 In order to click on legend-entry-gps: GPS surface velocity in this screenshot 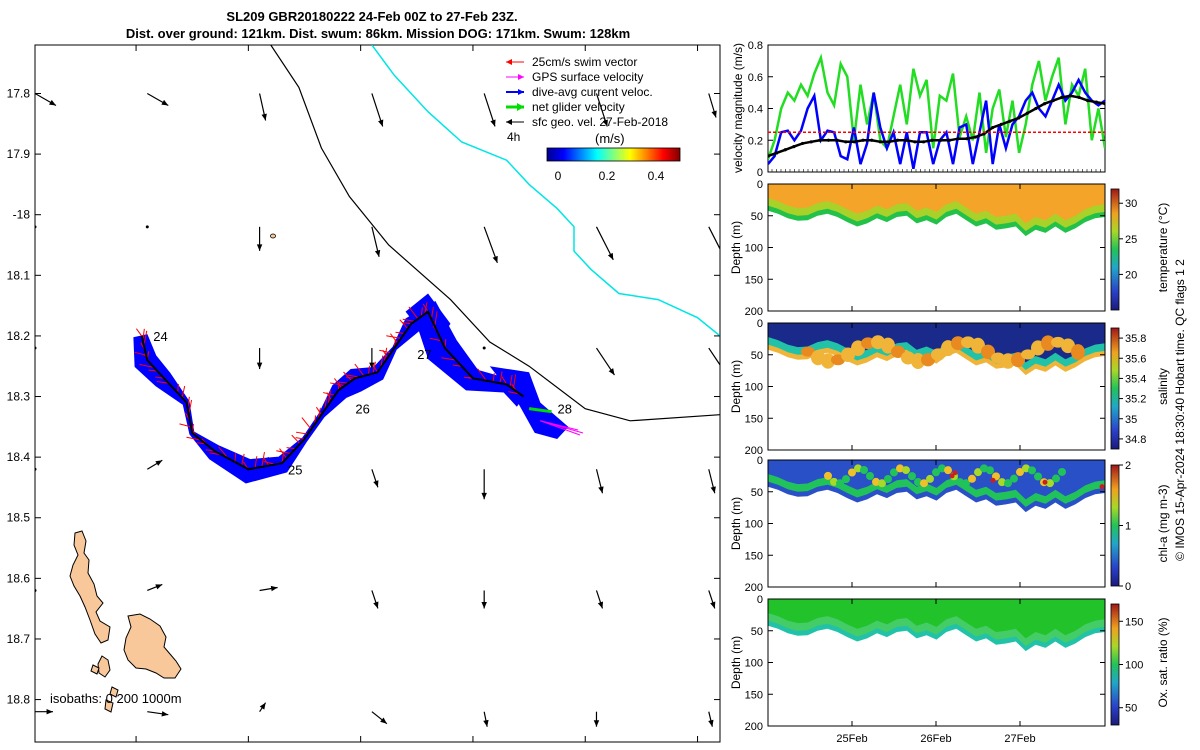, I will do `click(574, 77)`.